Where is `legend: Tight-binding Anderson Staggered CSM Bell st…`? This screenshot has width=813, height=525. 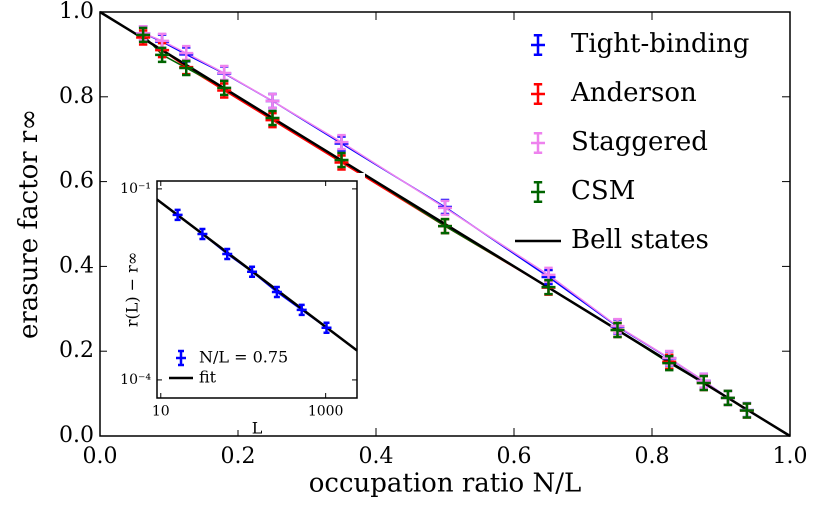
legend: Tight-binding Anderson Staggered CSM Bell st… is located at coordinates (632, 142).